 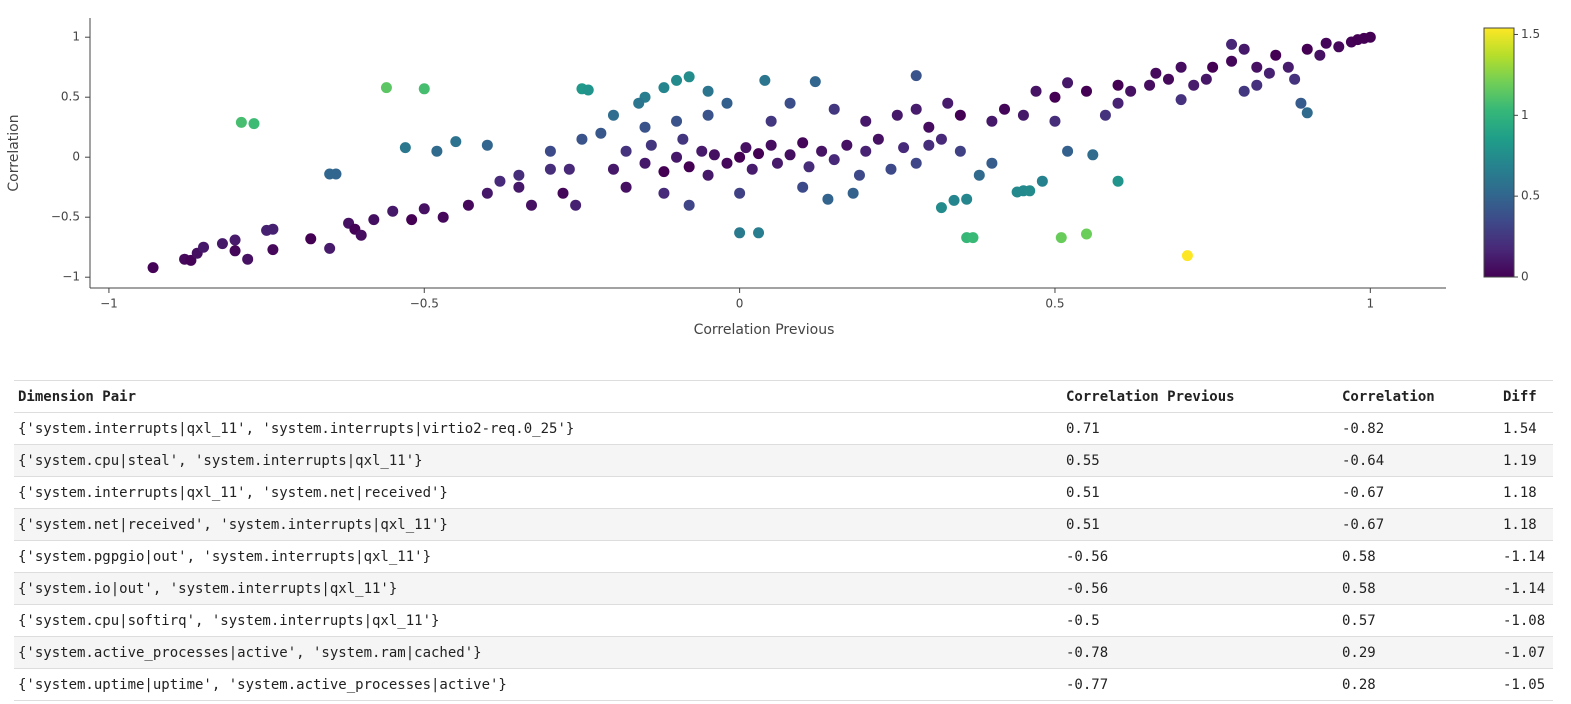 What do you see at coordinates (424, 304) in the screenshot?
I see `x-tick-label: −0.5` at bounding box center [424, 304].